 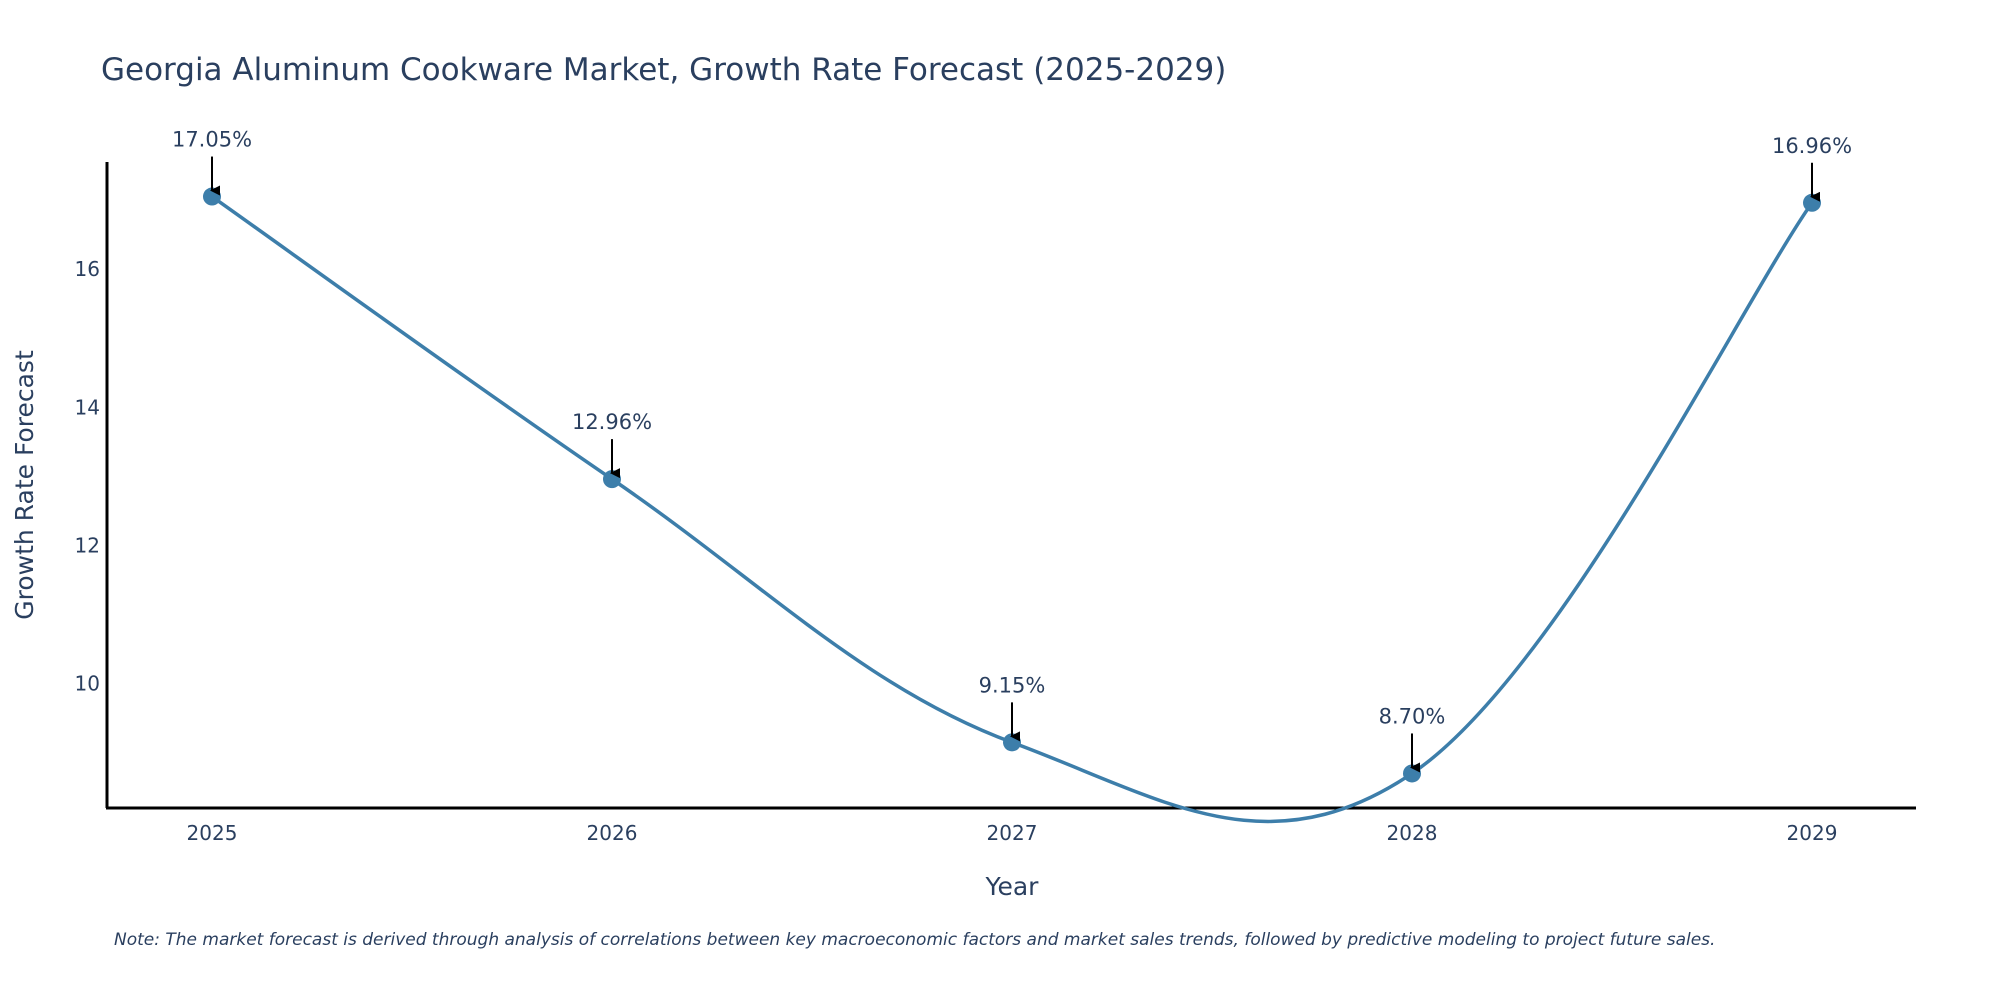 What do you see at coordinates (212, 140) in the screenshot?
I see `data-label: 17.05%` at bounding box center [212, 140].